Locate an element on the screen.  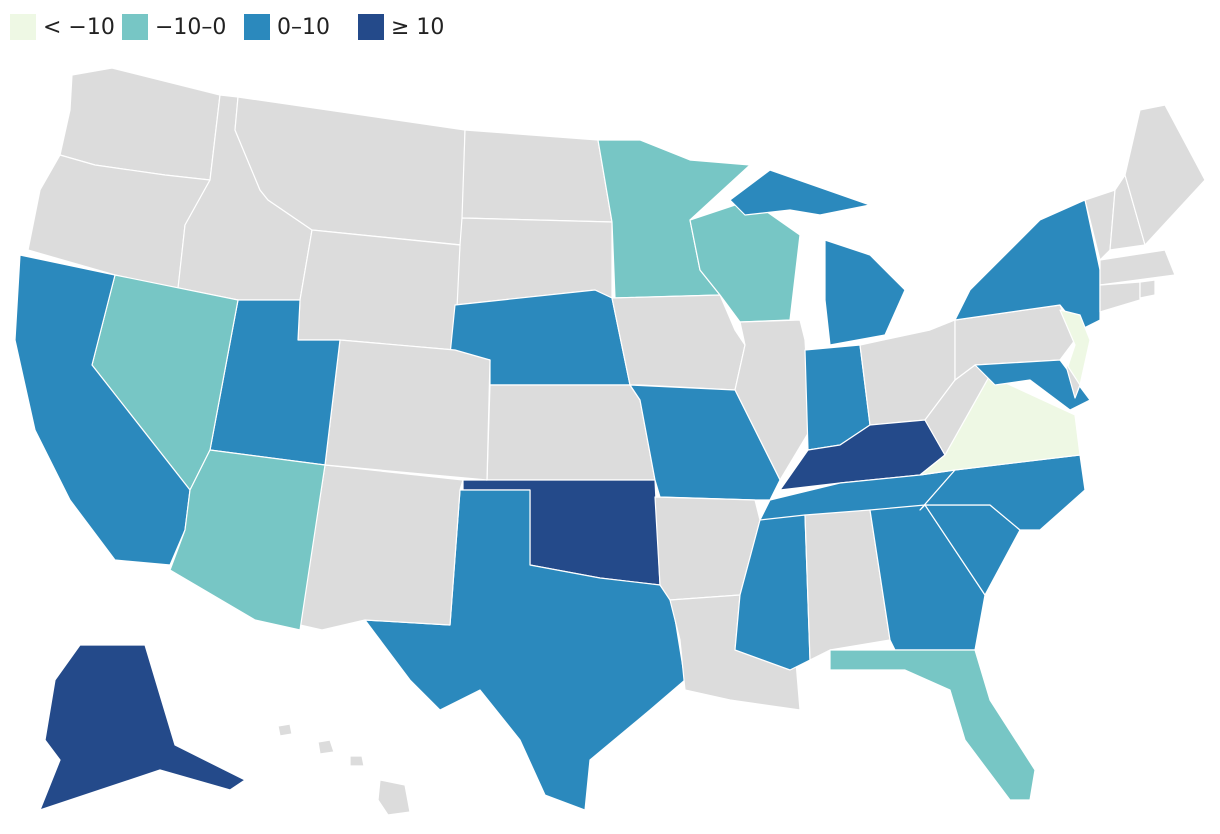
legend-label: < −10 is located at coordinates (79, 27).